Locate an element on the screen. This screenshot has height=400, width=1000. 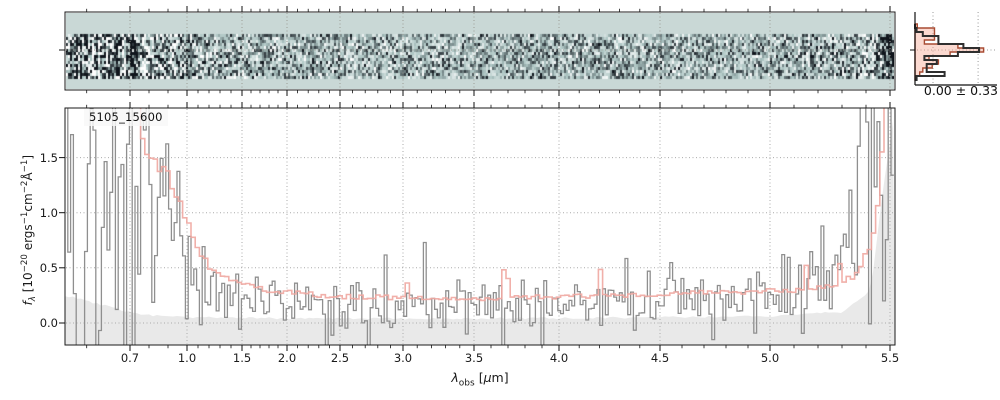
x-tick-label: 3.0 is located at coordinates (403, 358).